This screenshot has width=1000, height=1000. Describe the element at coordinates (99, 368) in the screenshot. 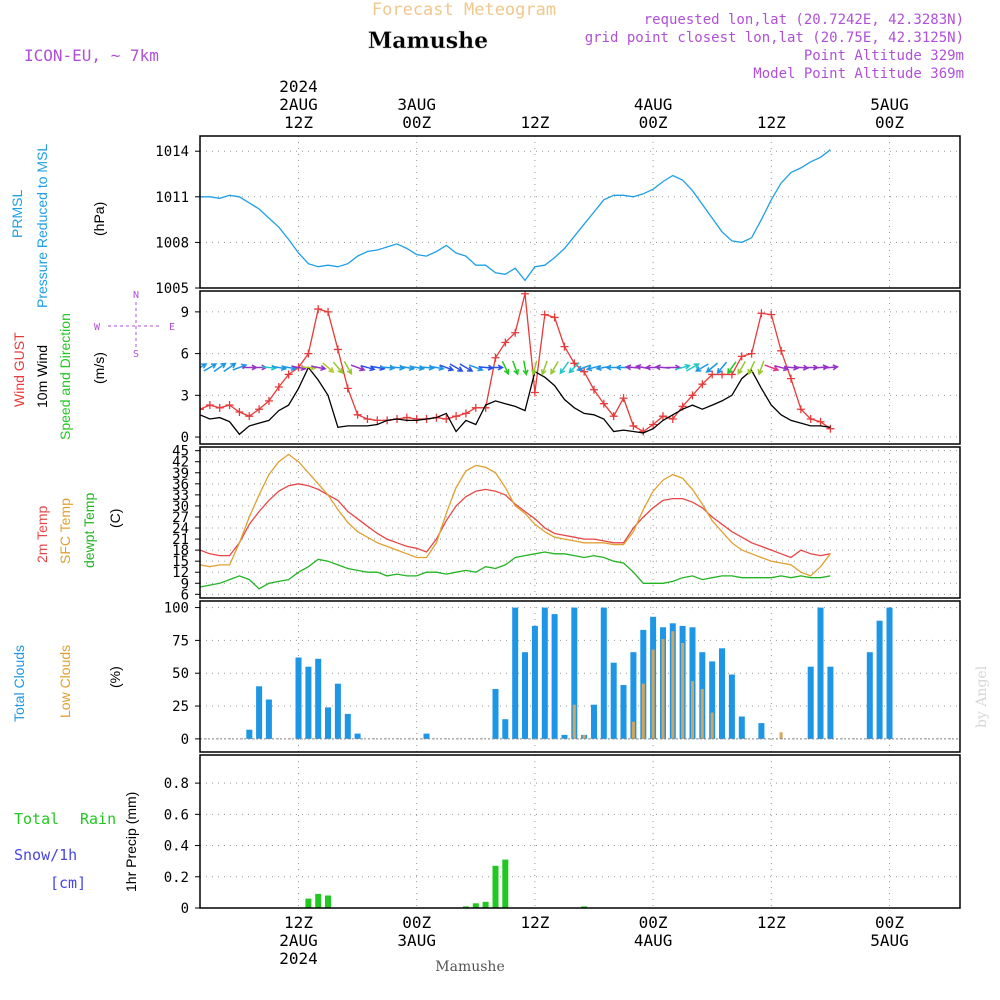

I see `wind-unit: (m/s)` at that location.